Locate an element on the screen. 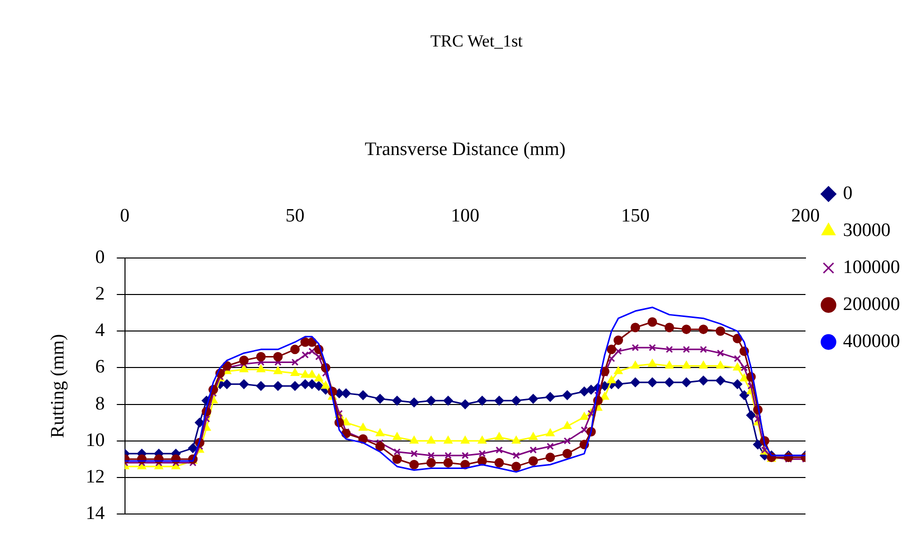  y-tick-label: 2 is located at coordinates (100, 294).